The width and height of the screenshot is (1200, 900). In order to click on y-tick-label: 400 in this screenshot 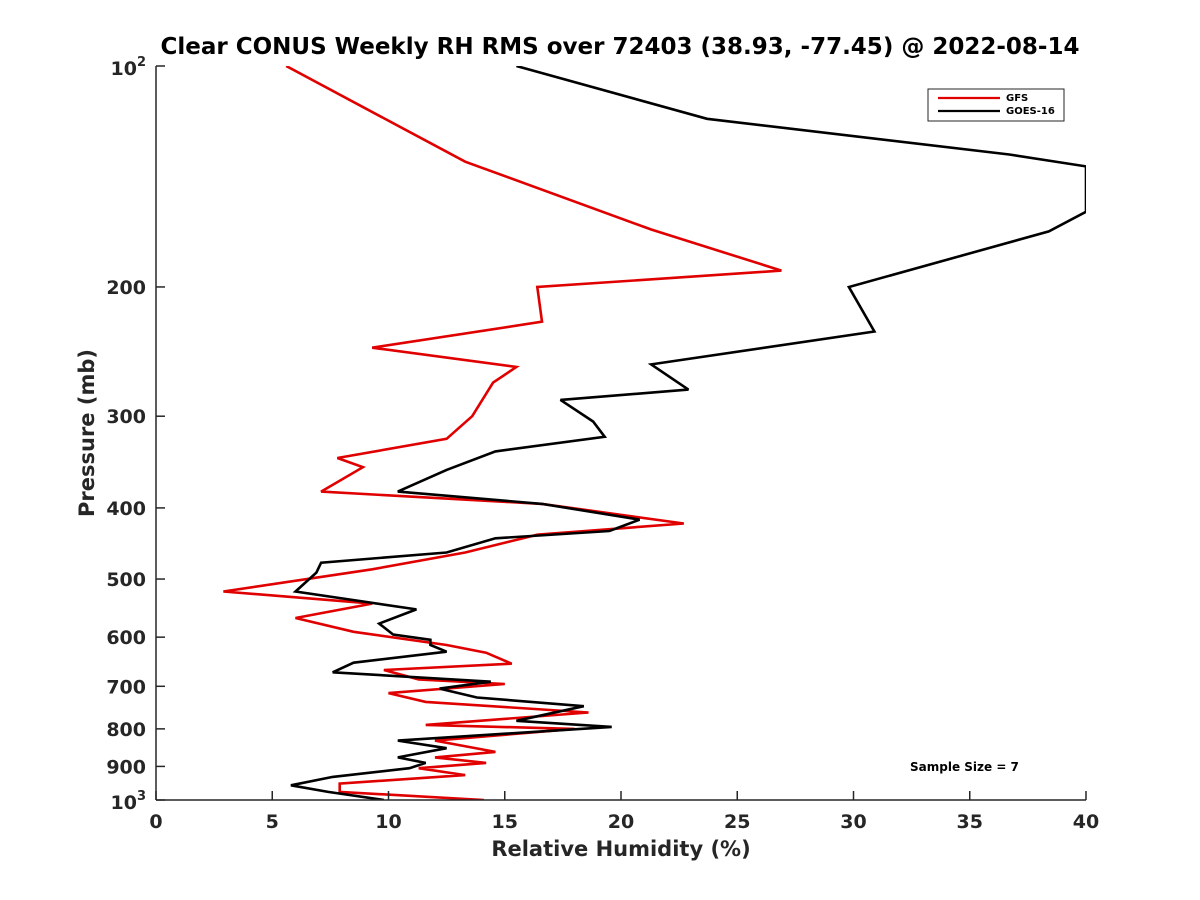, I will do `click(126, 509)`.